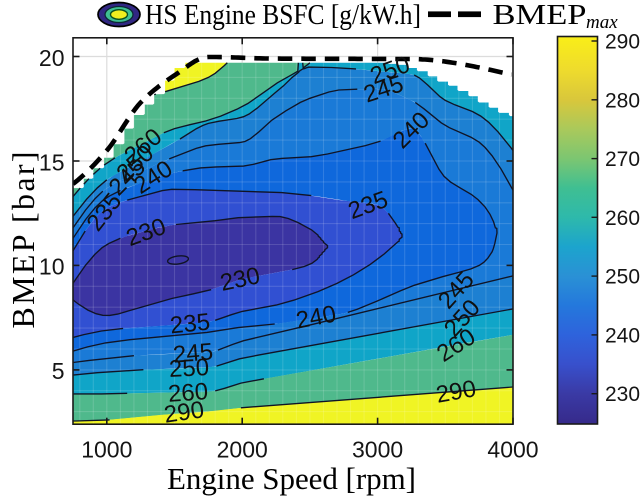 This screenshot has height=498, width=640. I want to click on svg-text: 230, so click(622, 394).